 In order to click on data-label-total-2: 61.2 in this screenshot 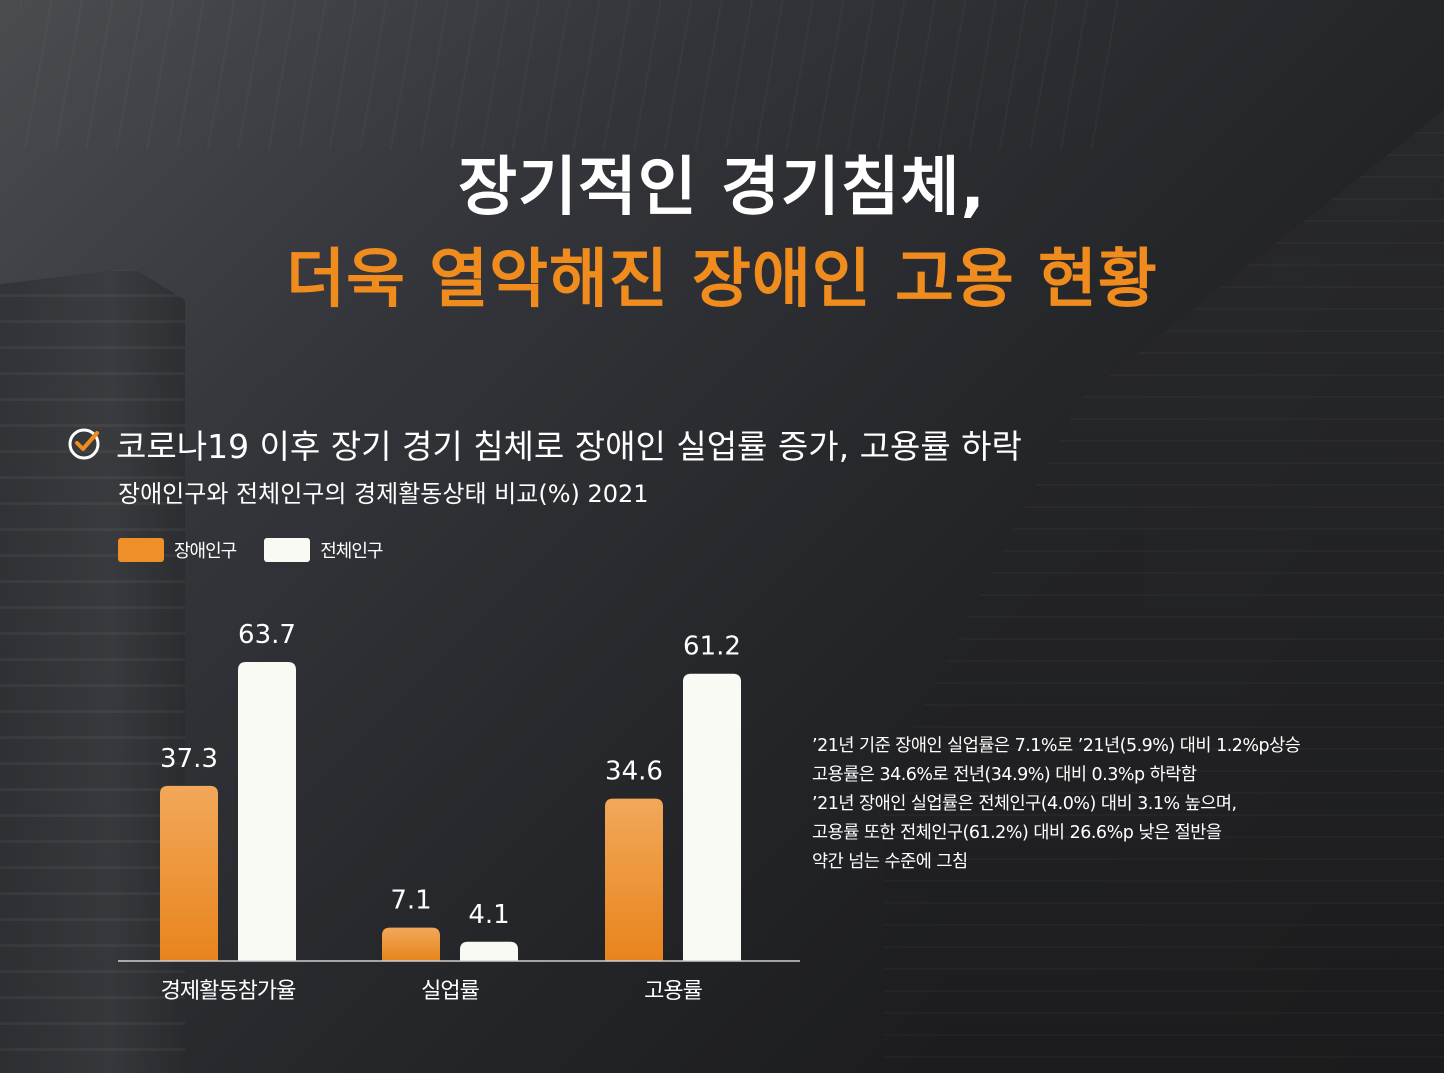, I will do `click(712, 647)`.